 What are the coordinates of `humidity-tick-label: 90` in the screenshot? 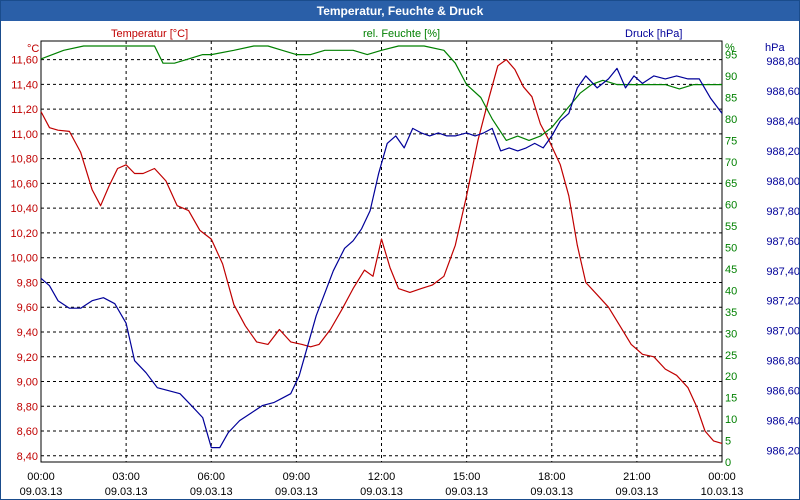 It's located at (731, 77).